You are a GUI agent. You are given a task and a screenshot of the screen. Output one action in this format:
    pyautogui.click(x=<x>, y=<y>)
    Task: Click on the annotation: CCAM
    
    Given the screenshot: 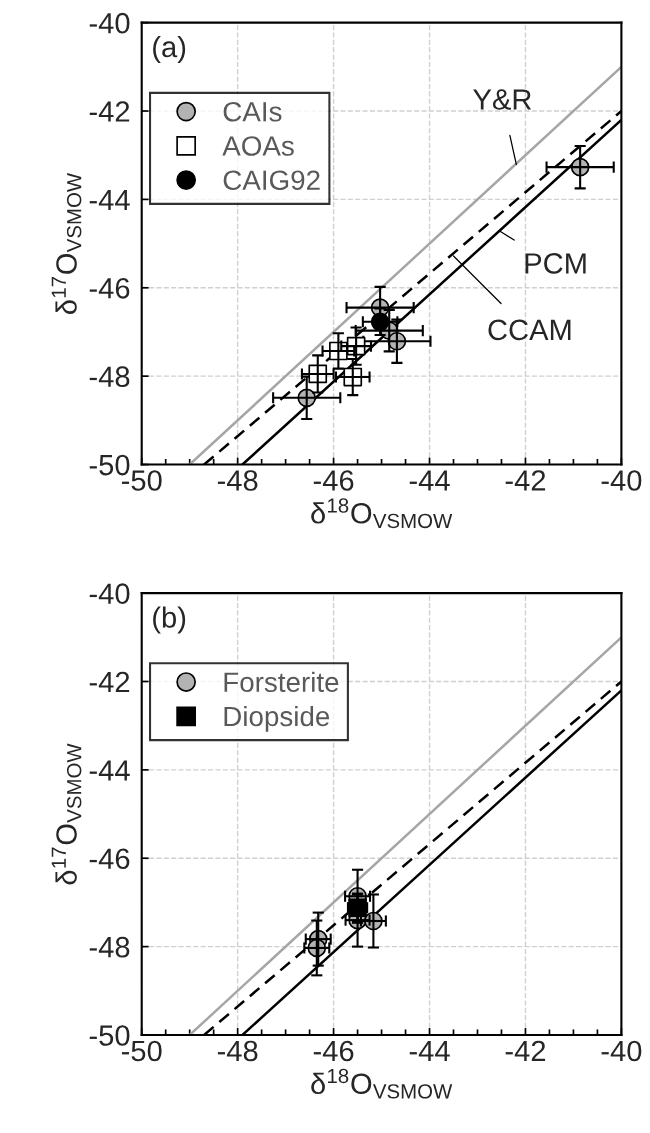 What is the action you would take?
    pyautogui.click(x=529, y=330)
    